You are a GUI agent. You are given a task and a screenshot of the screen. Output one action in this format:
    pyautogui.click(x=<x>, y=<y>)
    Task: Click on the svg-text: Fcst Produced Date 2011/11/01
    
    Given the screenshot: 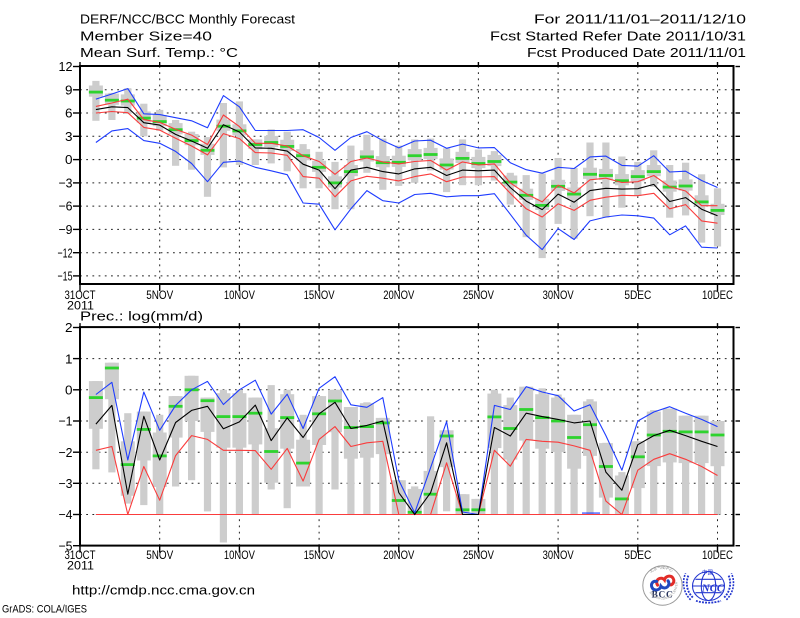 What is the action you would take?
    pyautogui.click(x=636, y=52)
    